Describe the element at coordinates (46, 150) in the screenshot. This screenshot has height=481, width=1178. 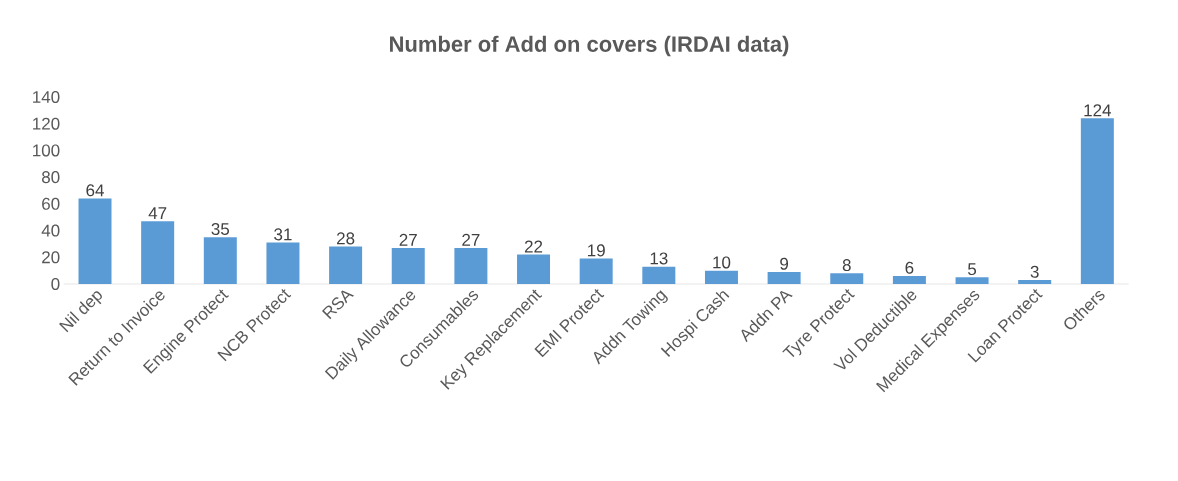
I see `y-tick-label: 100` at that location.